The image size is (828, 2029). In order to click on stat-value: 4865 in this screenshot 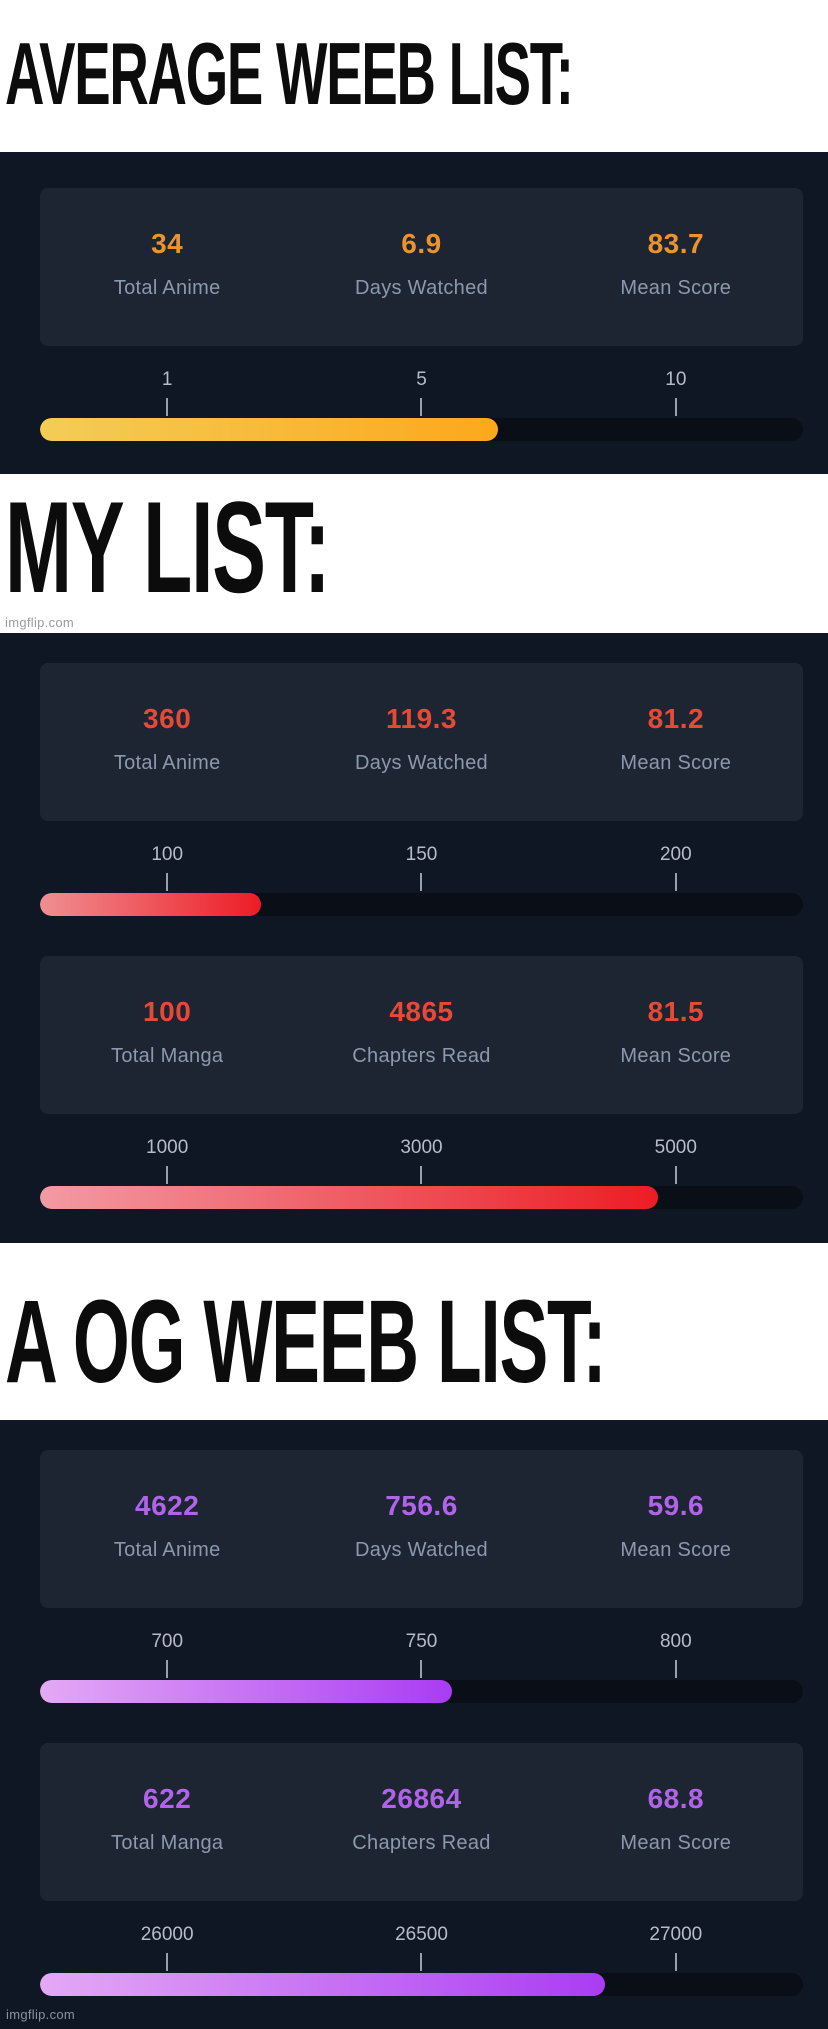, I will do `click(421, 1011)`.